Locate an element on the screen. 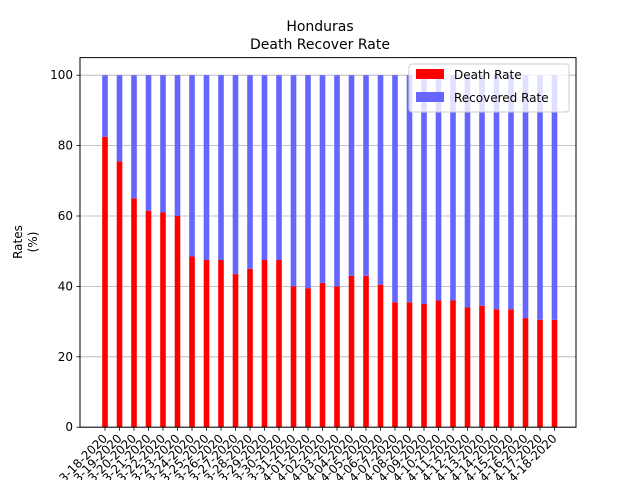 The image size is (640, 480). y-axis: 0 20 40 60 80 100 is located at coordinates (65, 251).